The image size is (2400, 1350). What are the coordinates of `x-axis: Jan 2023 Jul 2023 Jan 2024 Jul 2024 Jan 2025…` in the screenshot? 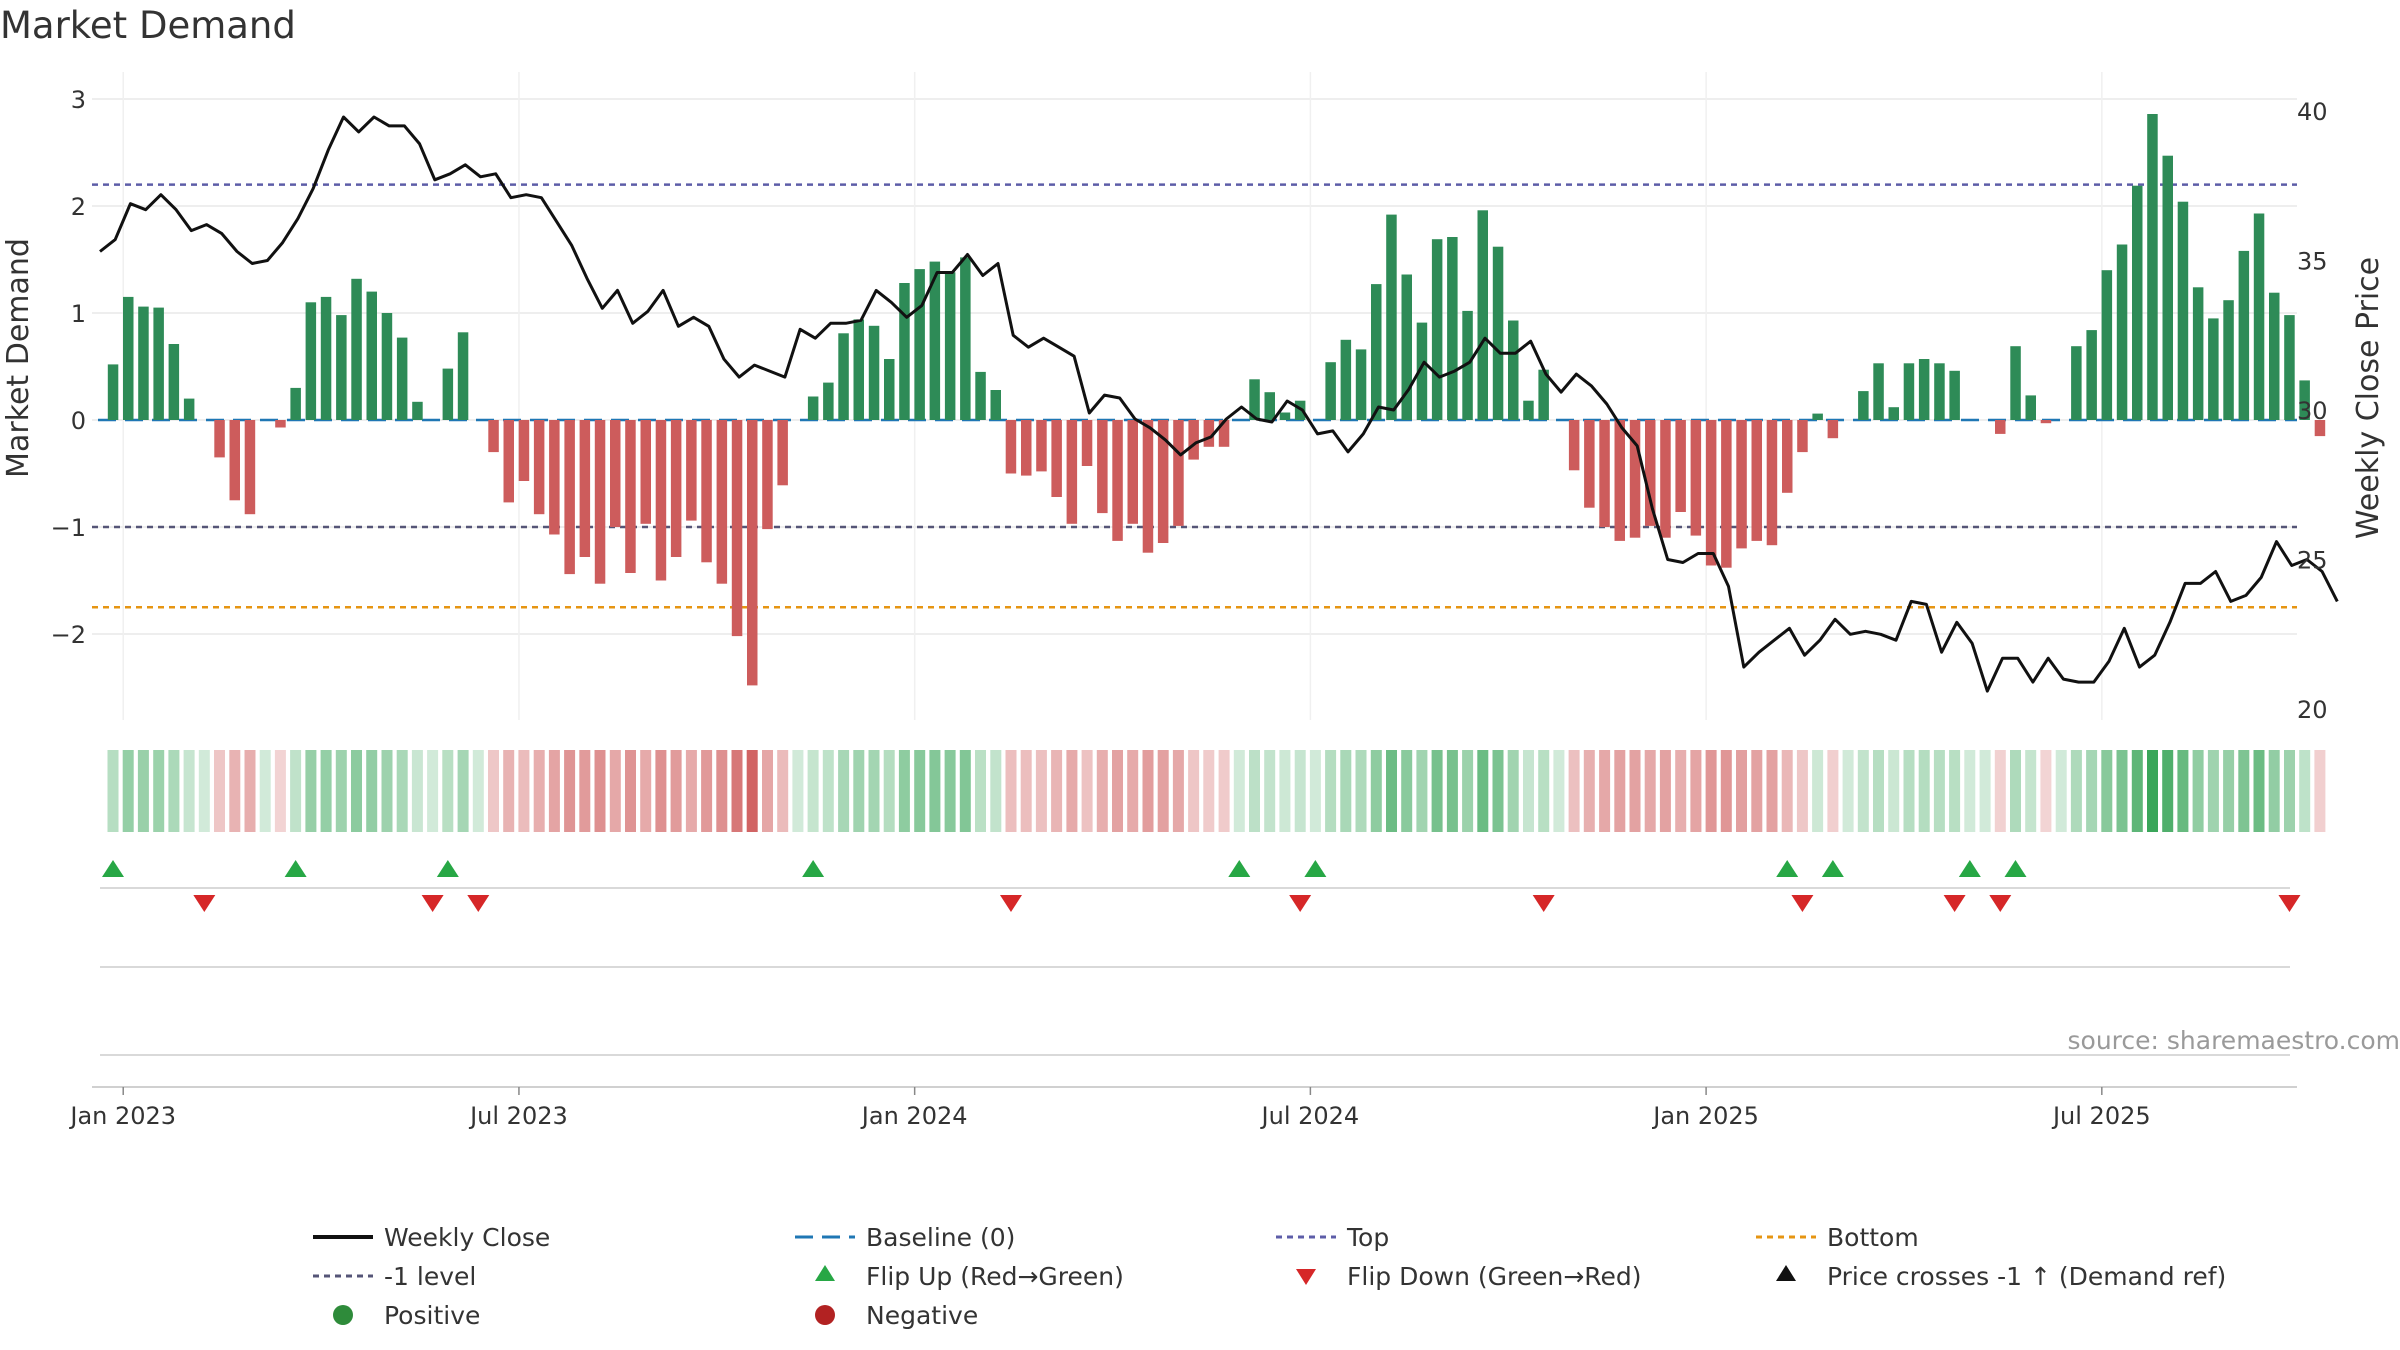 It's located at (1182, 1108).